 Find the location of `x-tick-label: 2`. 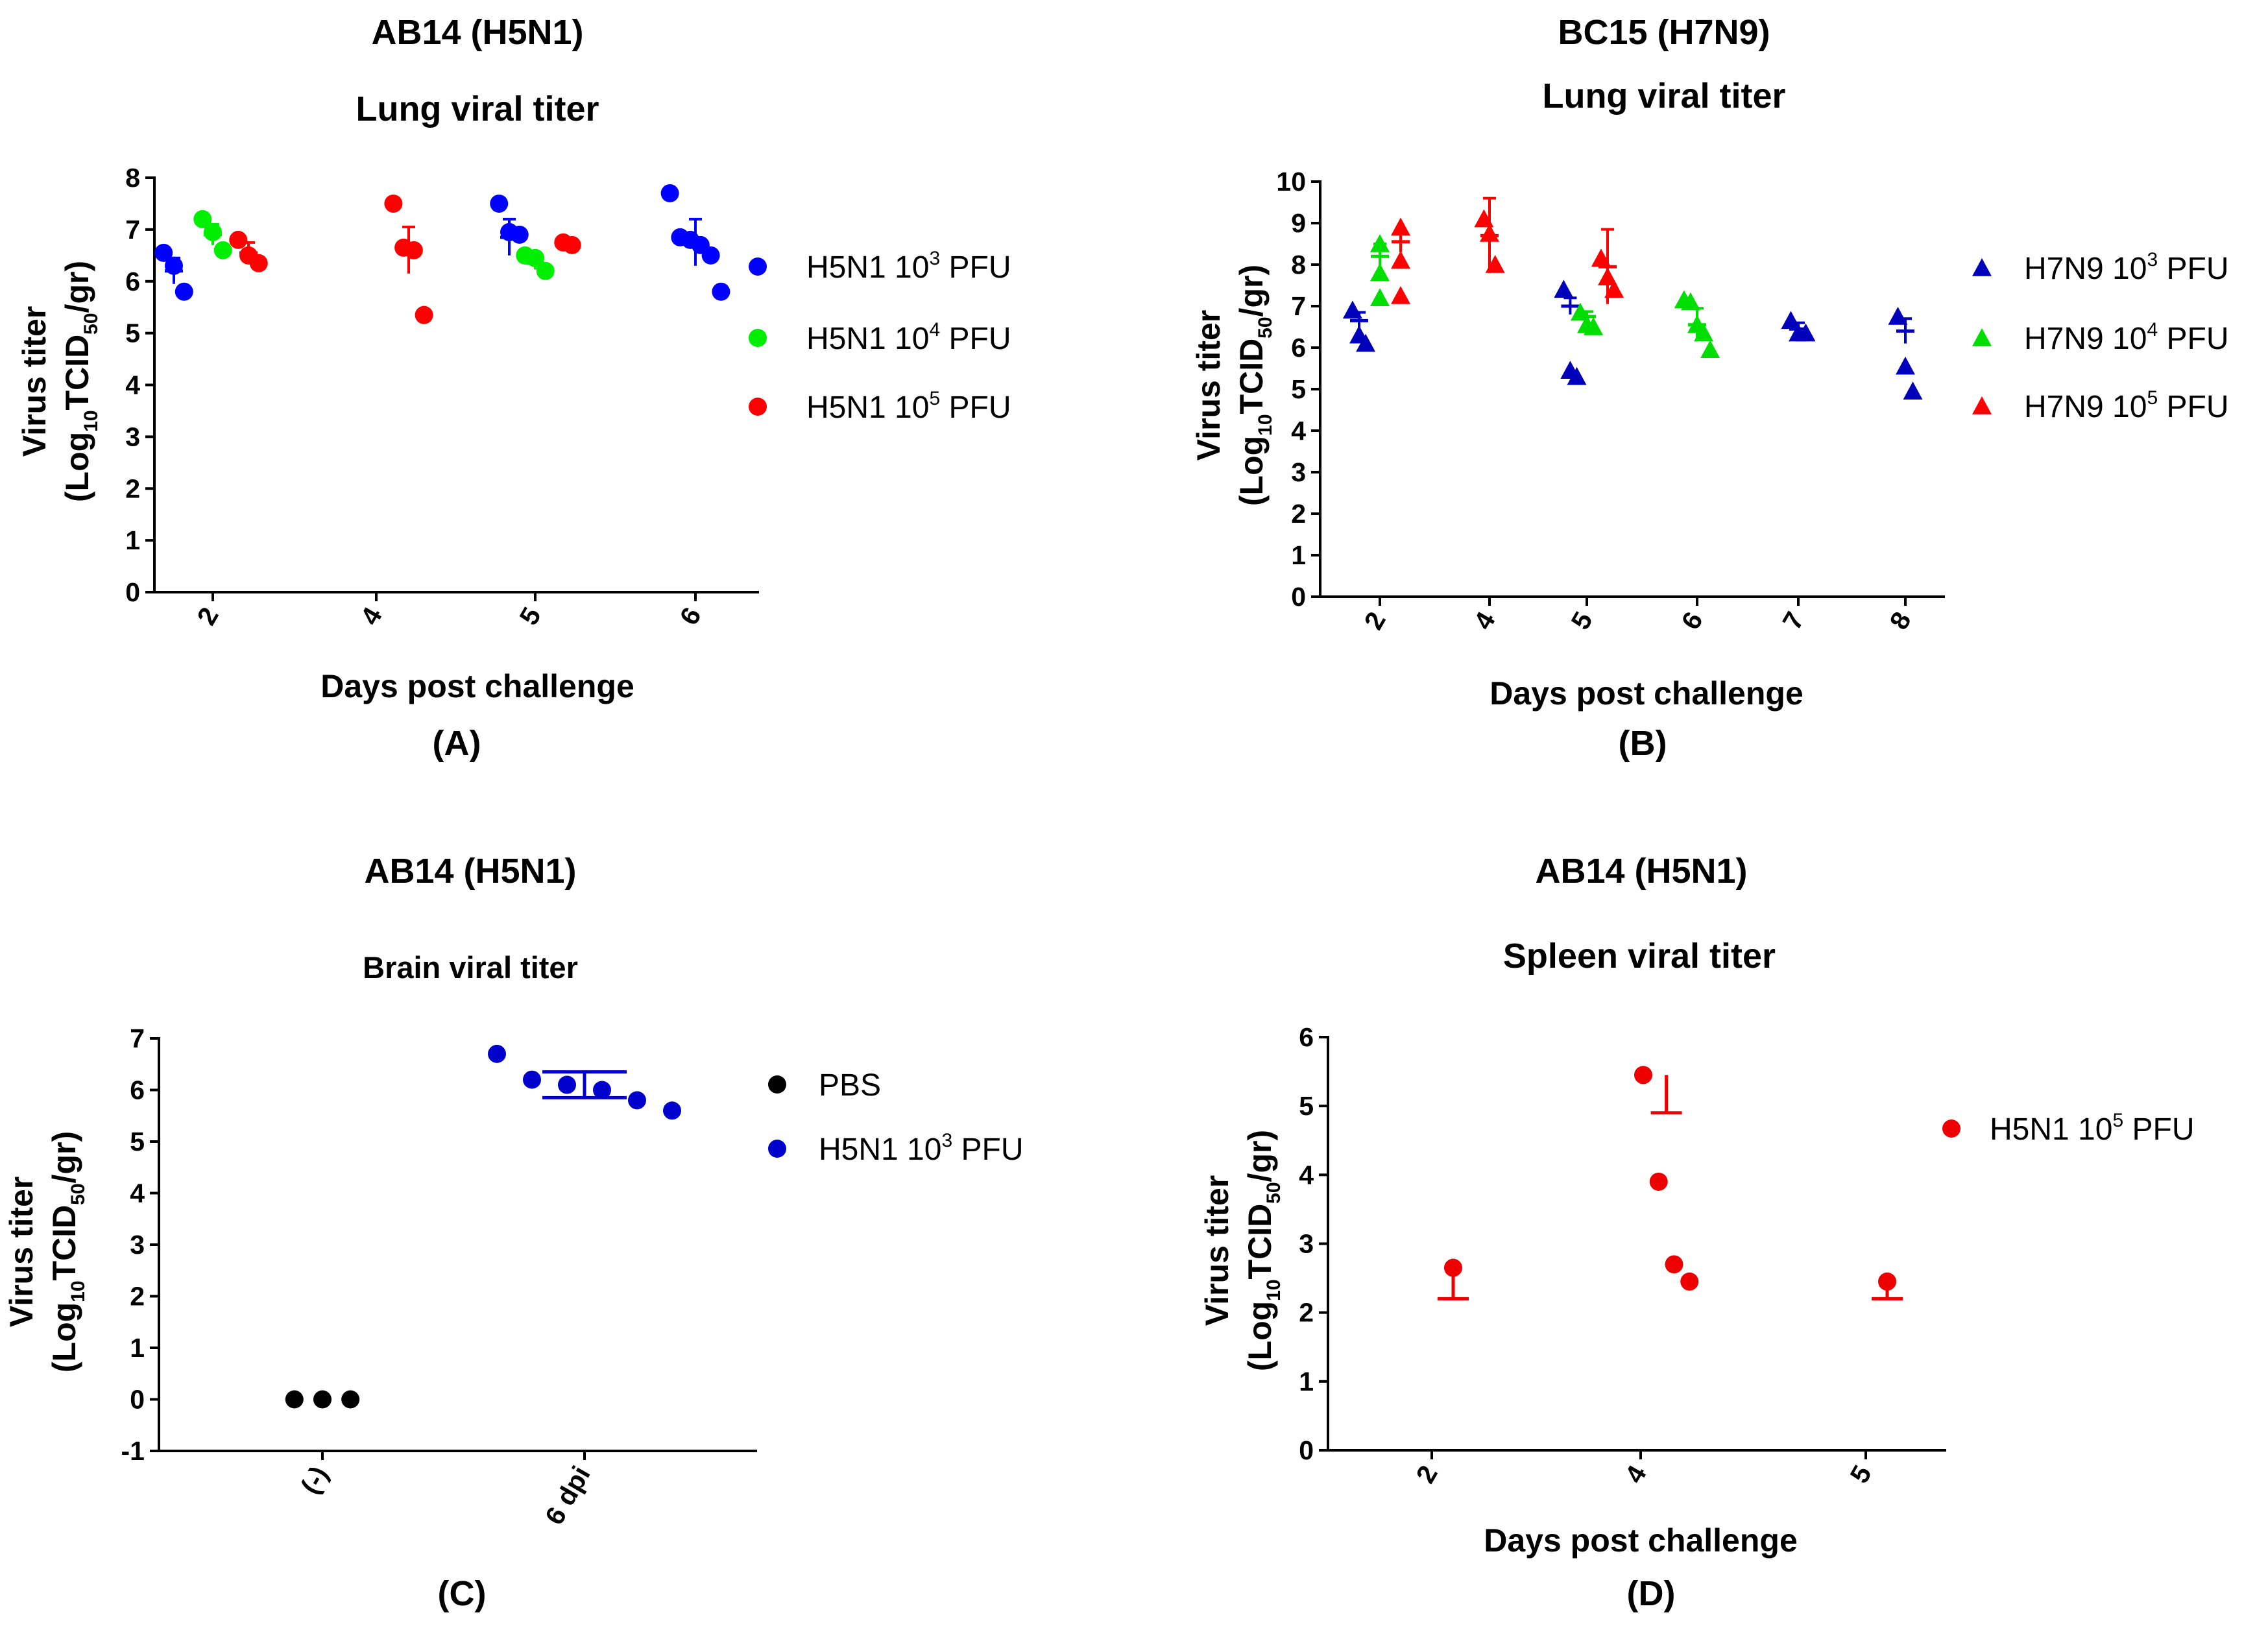

x-tick-label: 2 is located at coordinates (1375, 621).